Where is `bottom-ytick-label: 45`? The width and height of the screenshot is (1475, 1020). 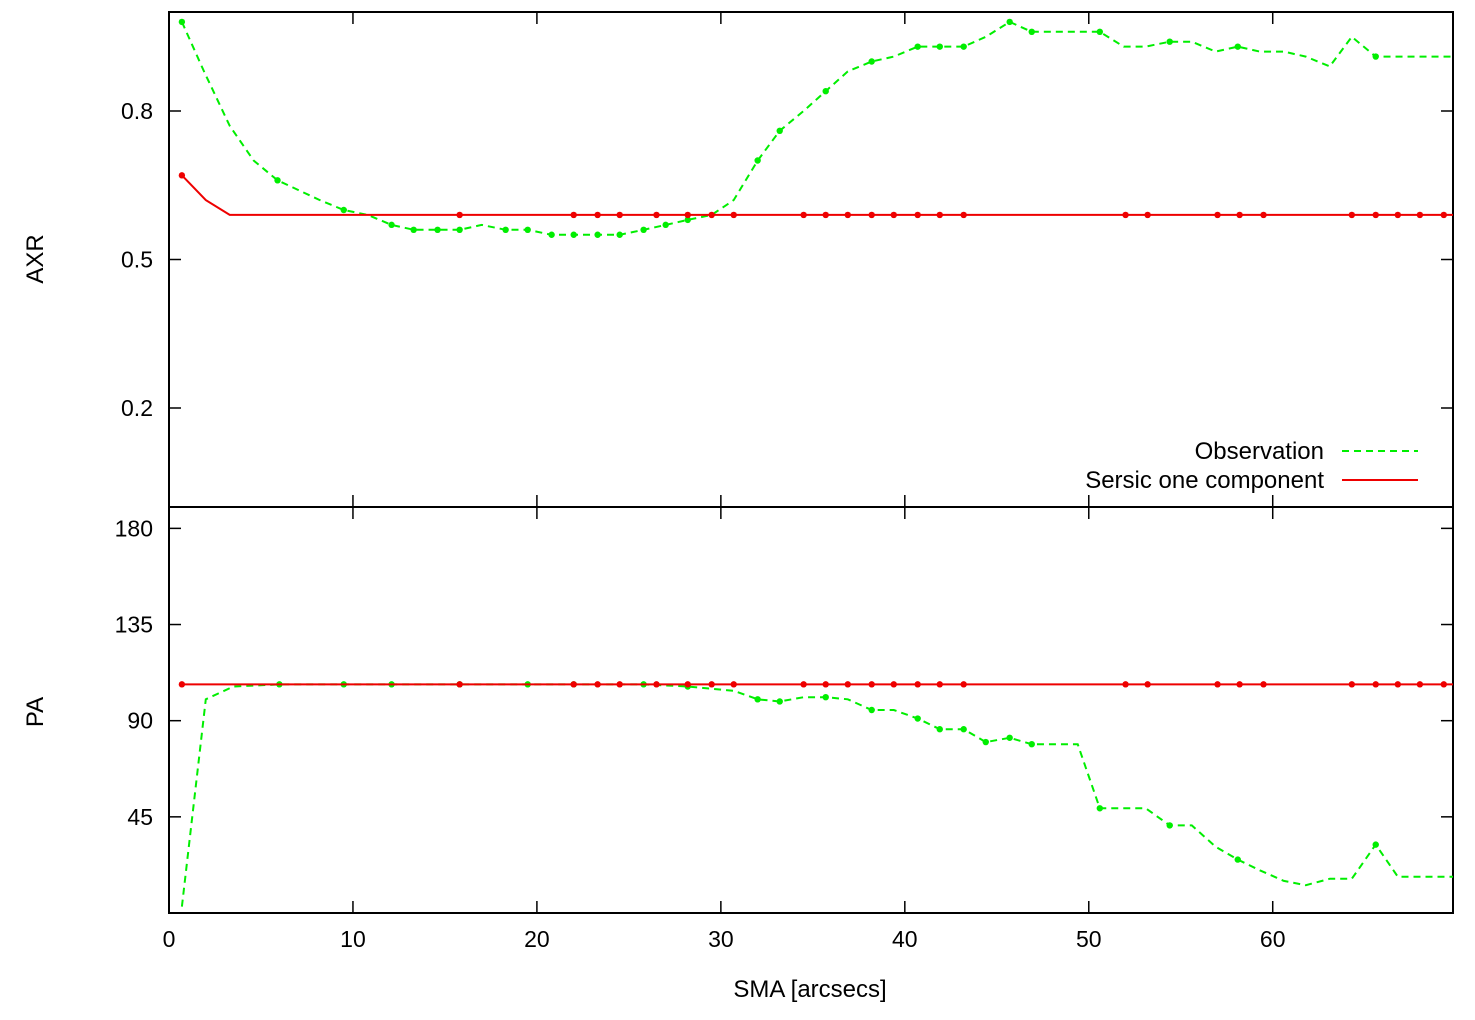
bottom-ytick-label: 45 is located at coordinates (140, 817).